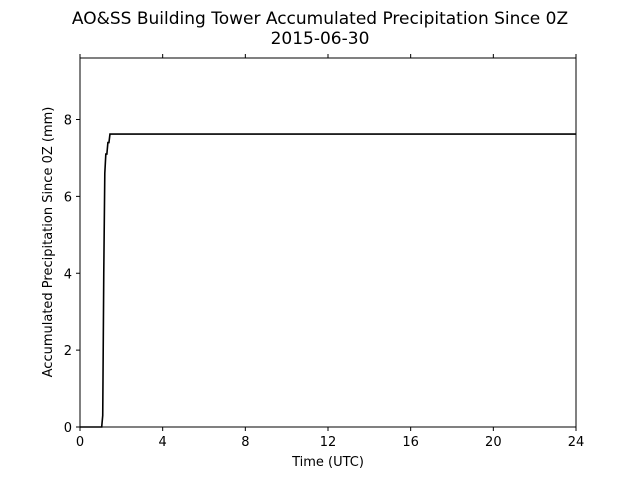  Describe the element at coordinates (327, 462) in the screenshot. I see `x-axis-label: Time (UTC)` at that location.